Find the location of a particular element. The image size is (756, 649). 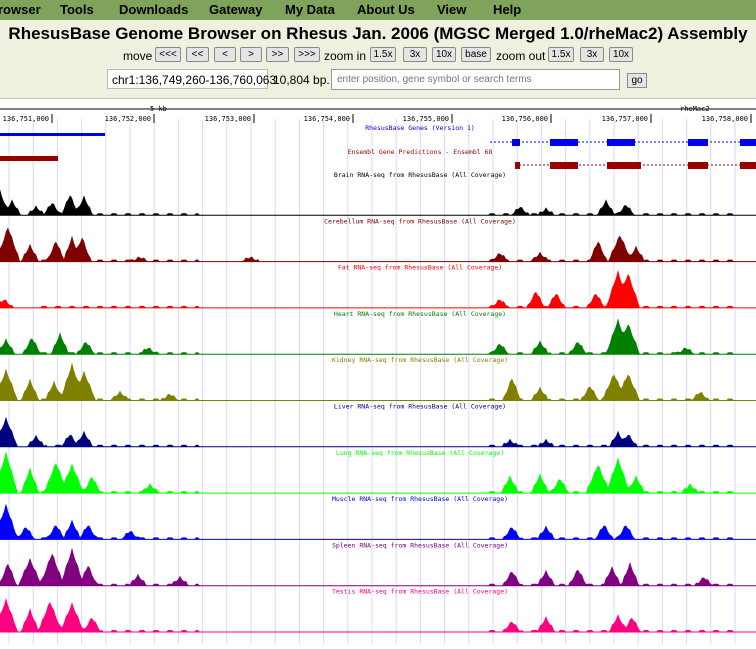

move-right-button: >> is located at coordinates (277, 54).